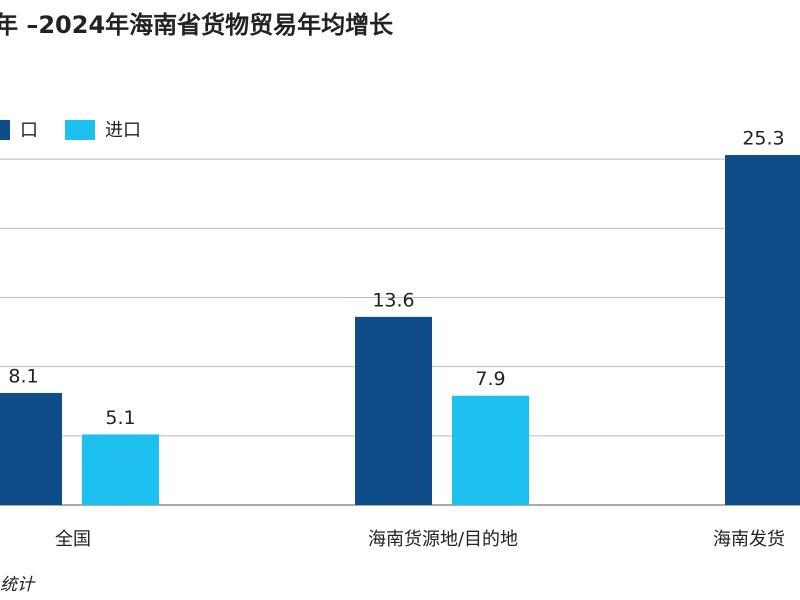  I want to click on data-label: 5.1, so click(120, 418).